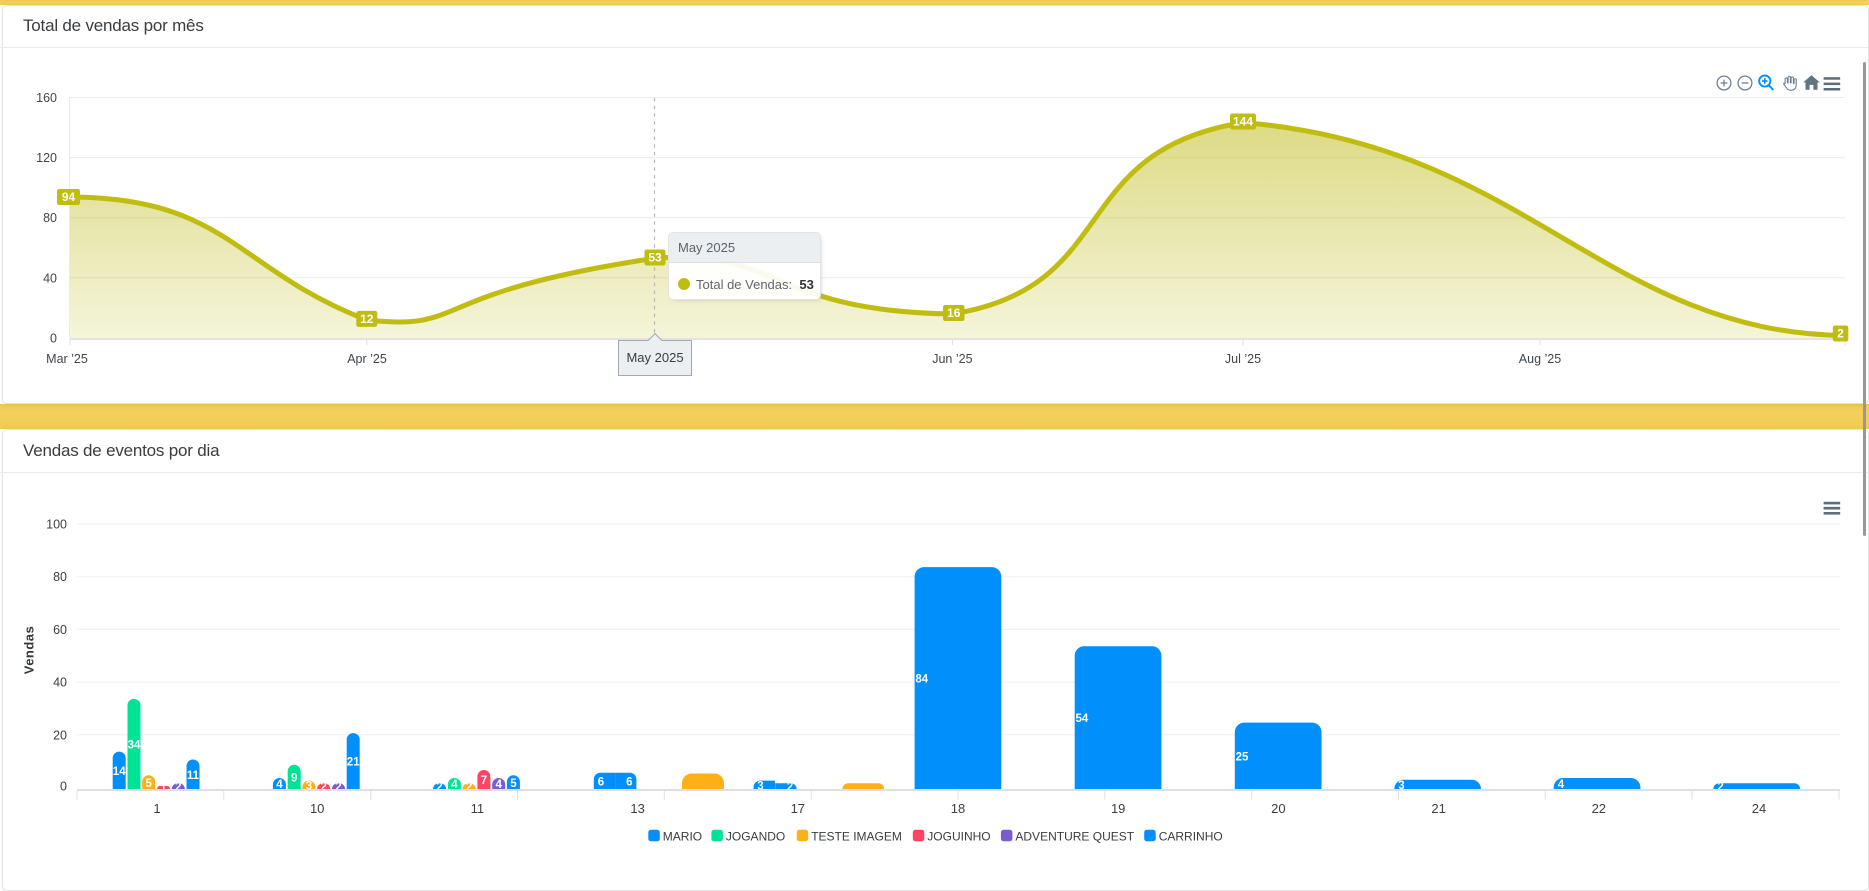 The image size is (1869, 891). Describe the element at coordinates (1243, 122) in the screenshot. I see `svg-text: 144` at that location.